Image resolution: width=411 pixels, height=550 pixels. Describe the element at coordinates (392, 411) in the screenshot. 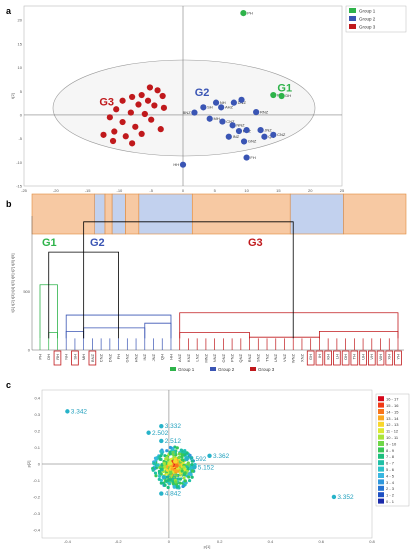

I see `legend-label: 14 - 15` at that location.